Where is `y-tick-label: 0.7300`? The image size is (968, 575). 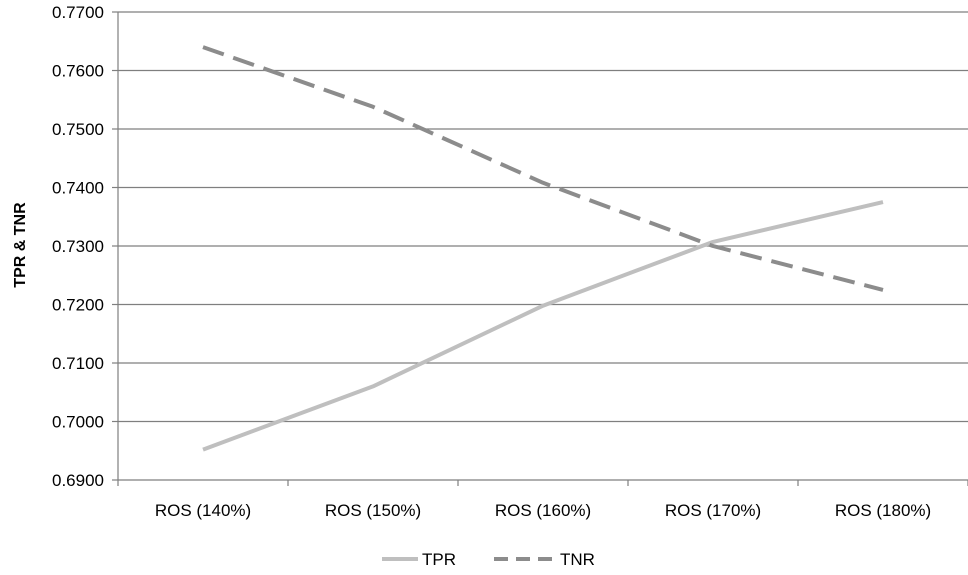
y-tick-label: 0.7300 is located at coordinates (78, 246).